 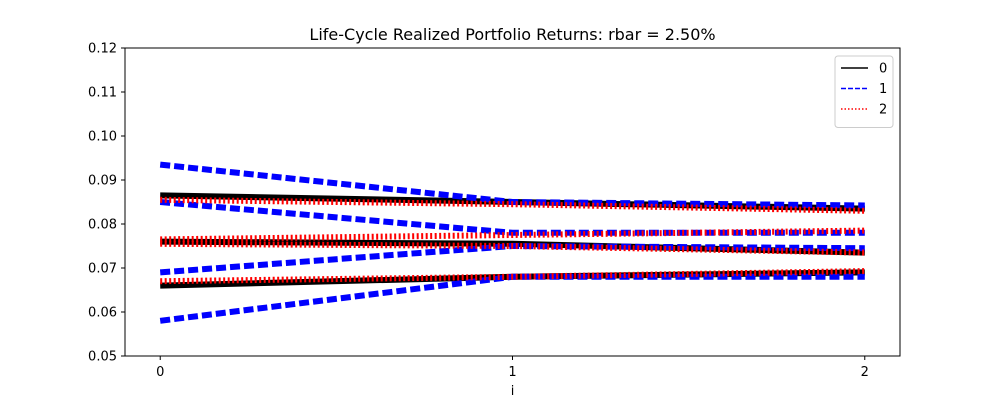 What do you see at coordinates (106, 203) in the screenshot?
I see `y-axis: 0.05 0.06 0.07 0.08 0.09 0.10 0.11 0.12` at bounding box center [106, 203].